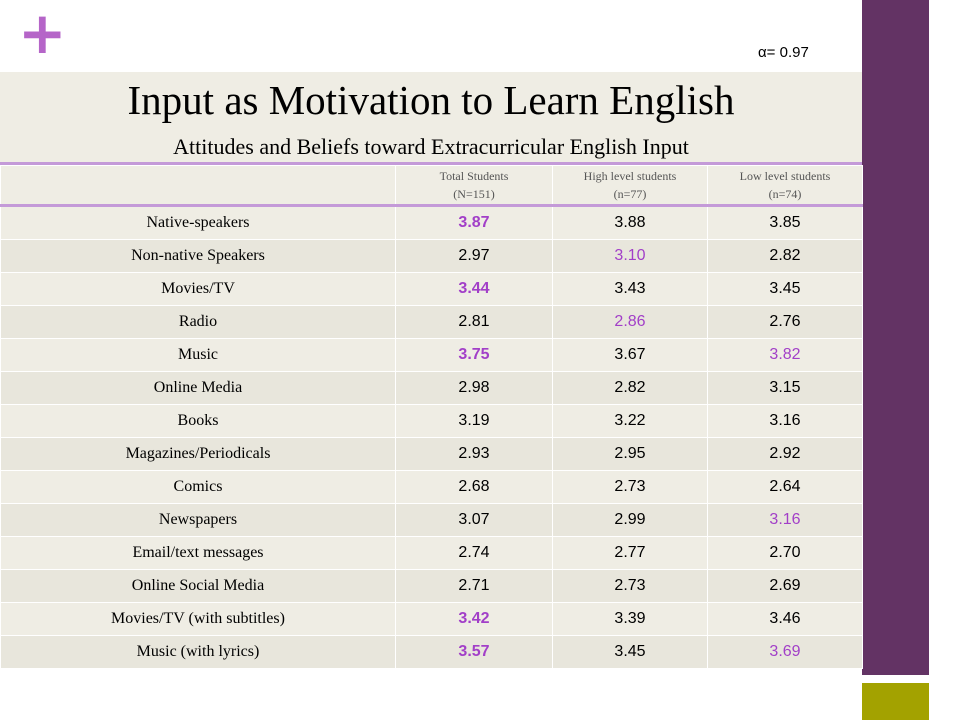  I want to click on table-row: Comics 2.68 2.73 2.64, so click(431, 487).